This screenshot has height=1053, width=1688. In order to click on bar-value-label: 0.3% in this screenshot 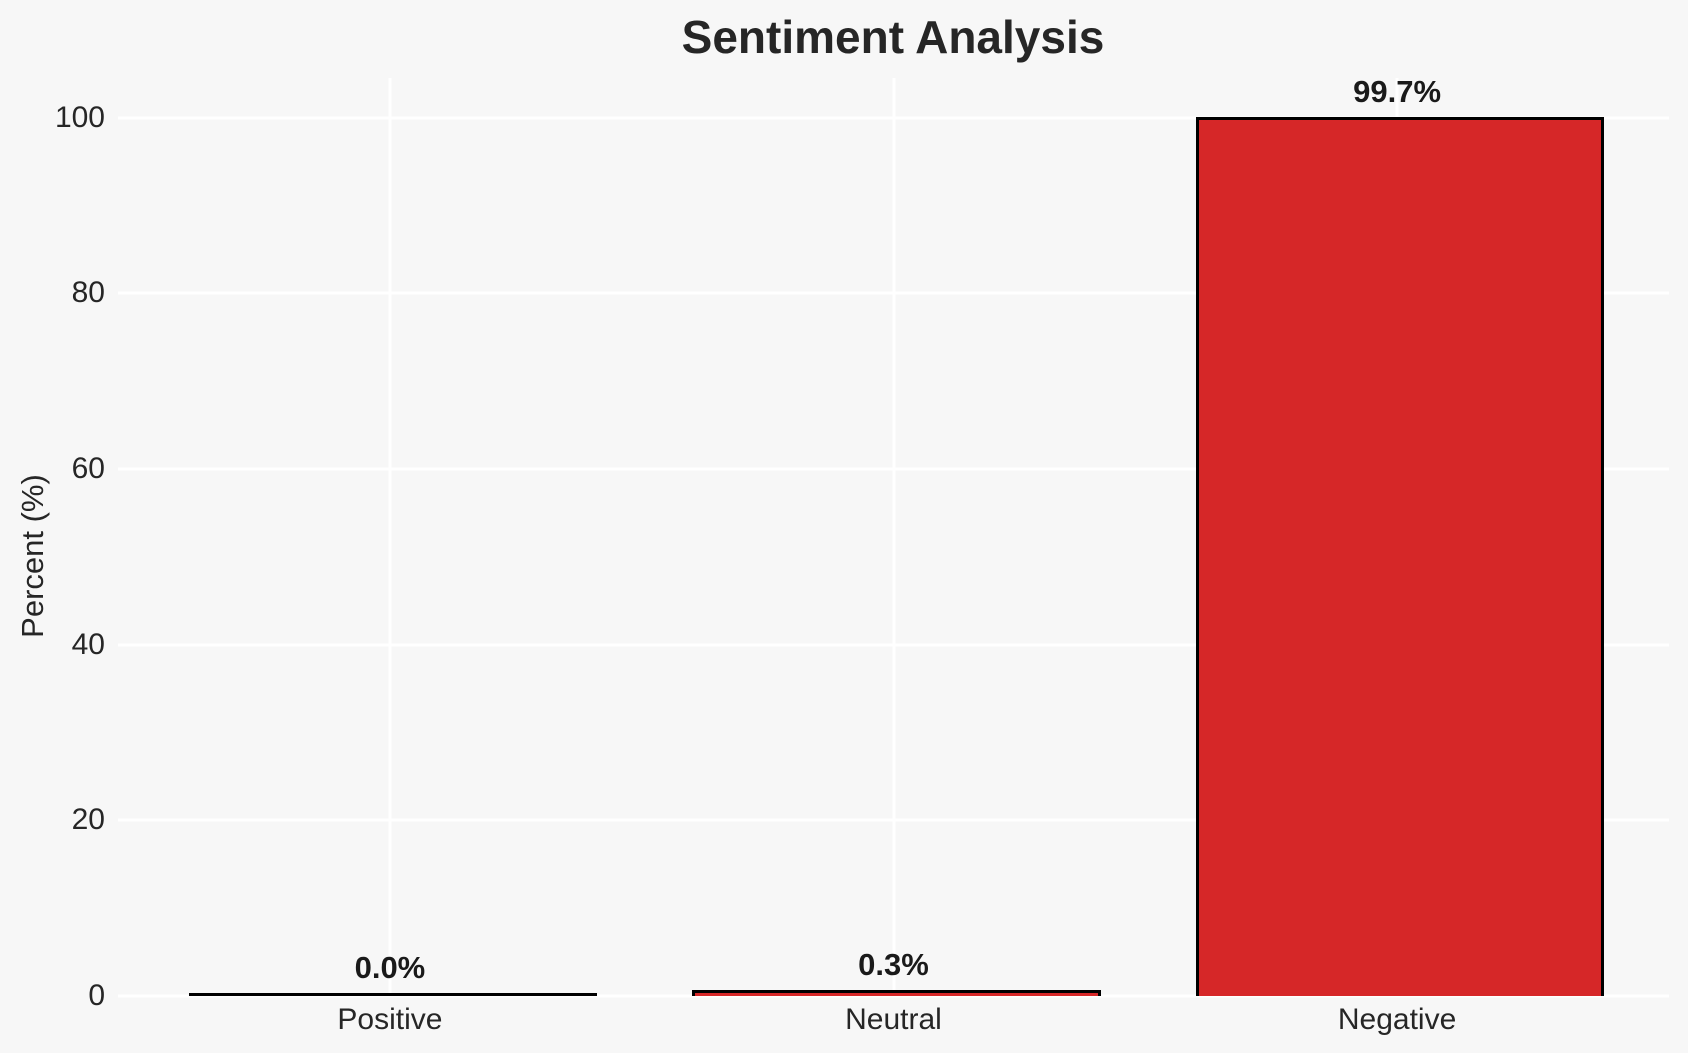, I will do `click(893, 965)`.